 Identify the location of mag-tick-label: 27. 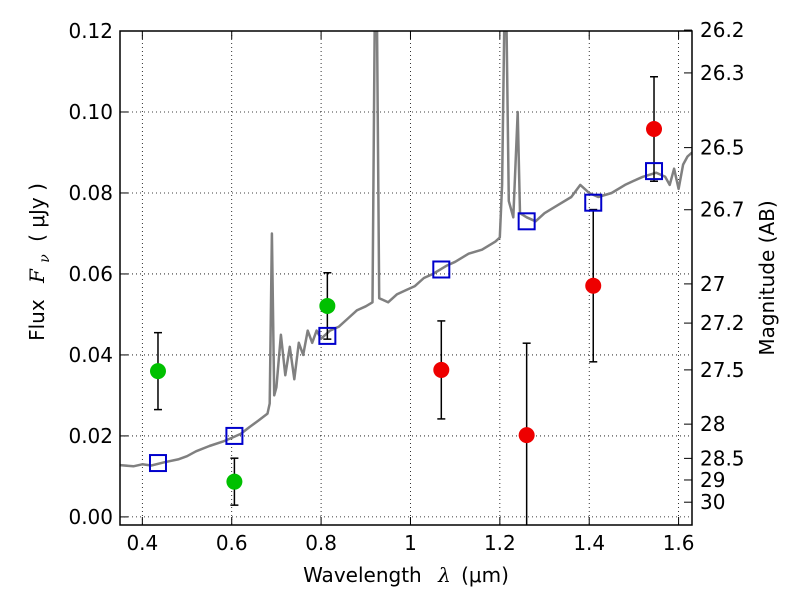
(712, 284).